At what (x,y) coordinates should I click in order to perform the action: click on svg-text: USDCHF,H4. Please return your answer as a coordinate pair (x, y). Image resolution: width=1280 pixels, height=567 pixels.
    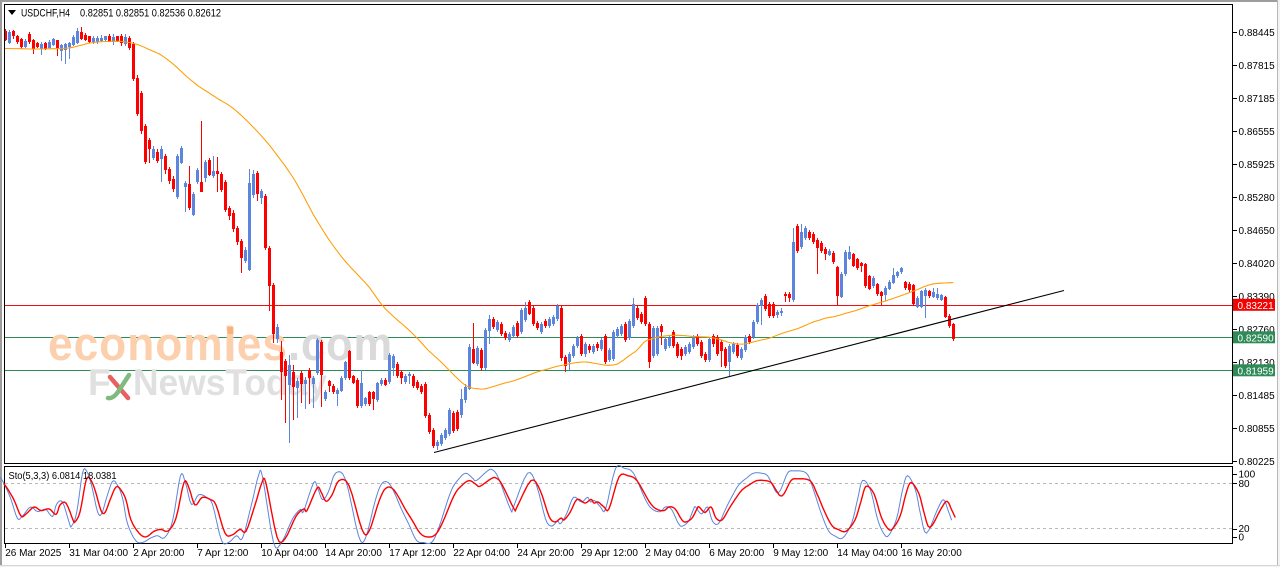
    Looking at the image, I should click on (45, 13).